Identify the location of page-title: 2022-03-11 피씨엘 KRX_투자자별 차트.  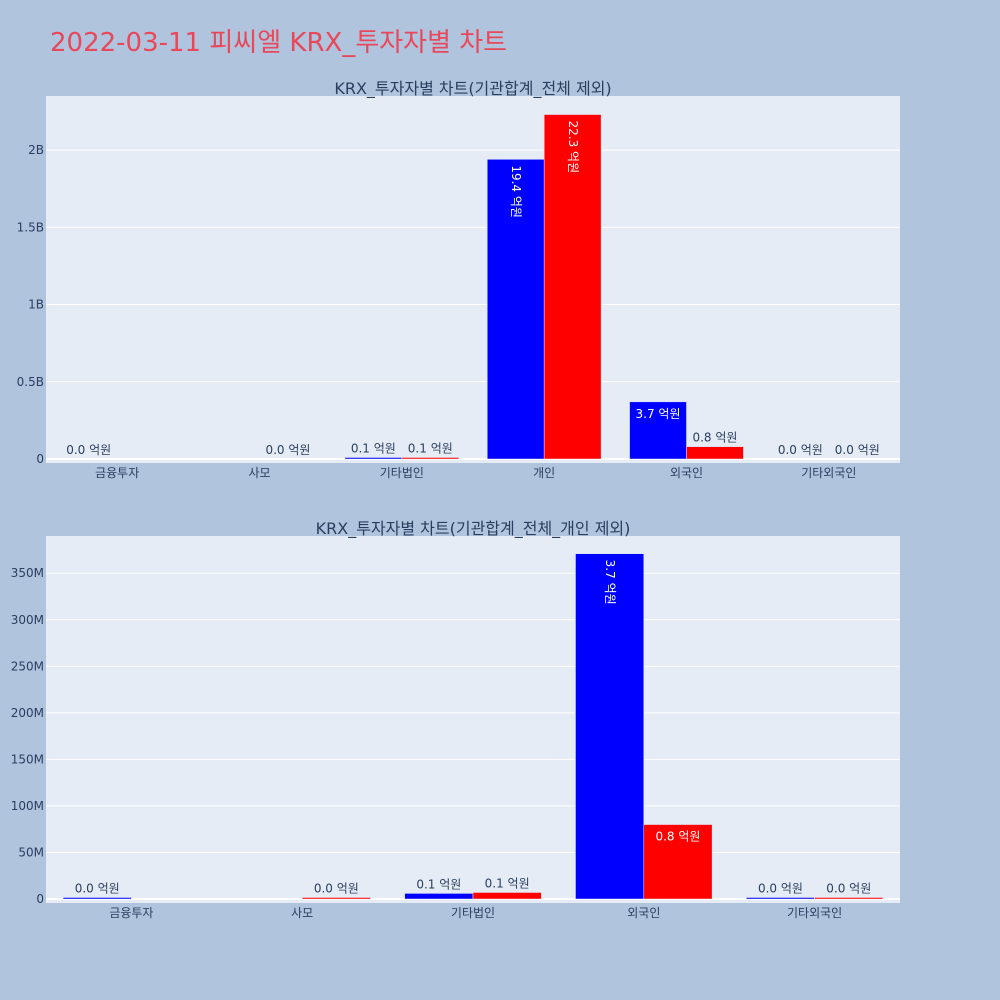
(279, 43).